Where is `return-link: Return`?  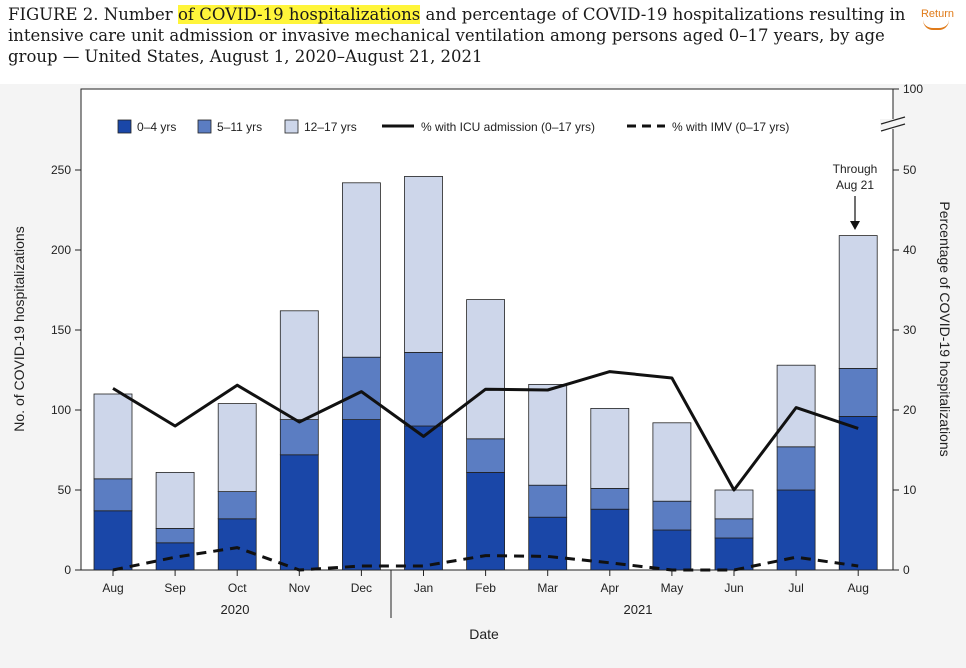
return-link: Return is located at coordinates (937, 19).